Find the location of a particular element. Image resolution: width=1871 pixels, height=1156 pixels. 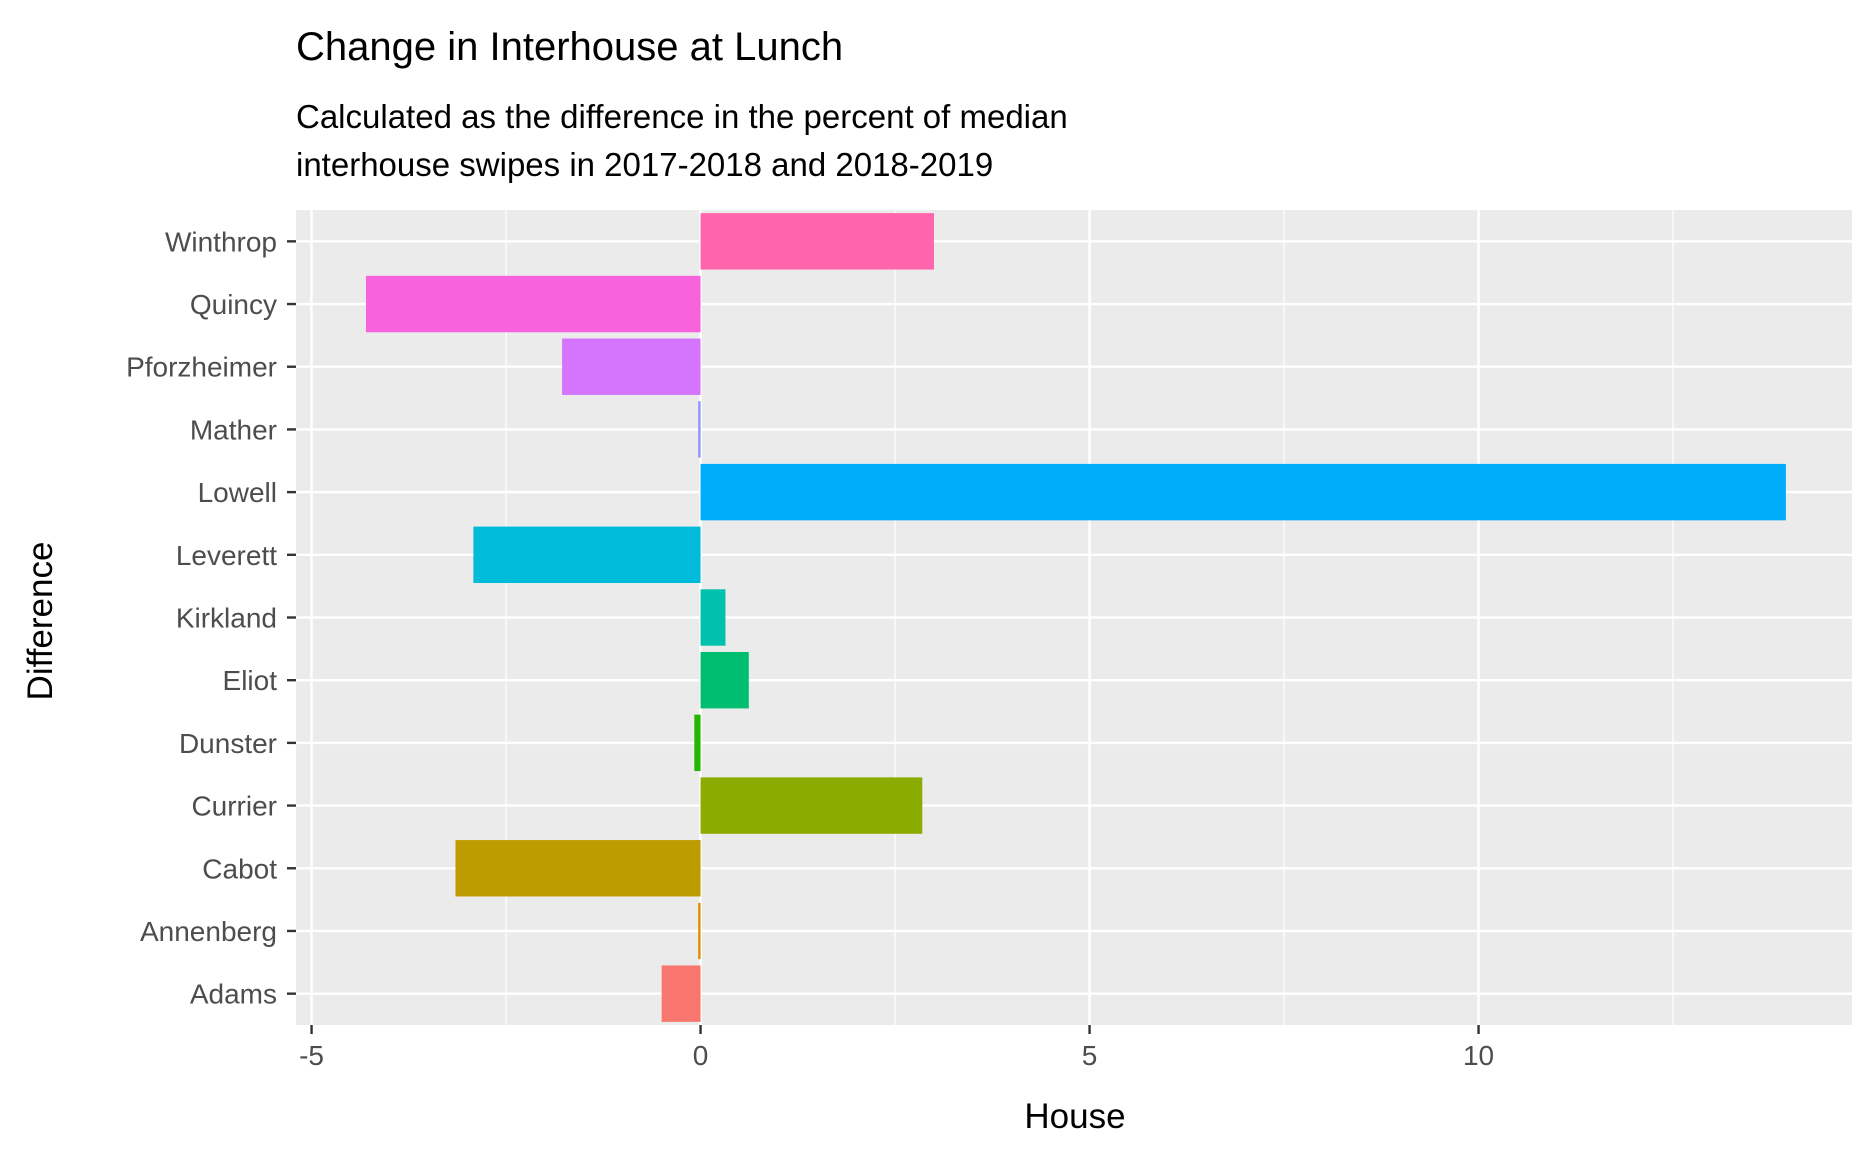

y-tick-label-eliot: Eliot is located at coordinates (250, 680).